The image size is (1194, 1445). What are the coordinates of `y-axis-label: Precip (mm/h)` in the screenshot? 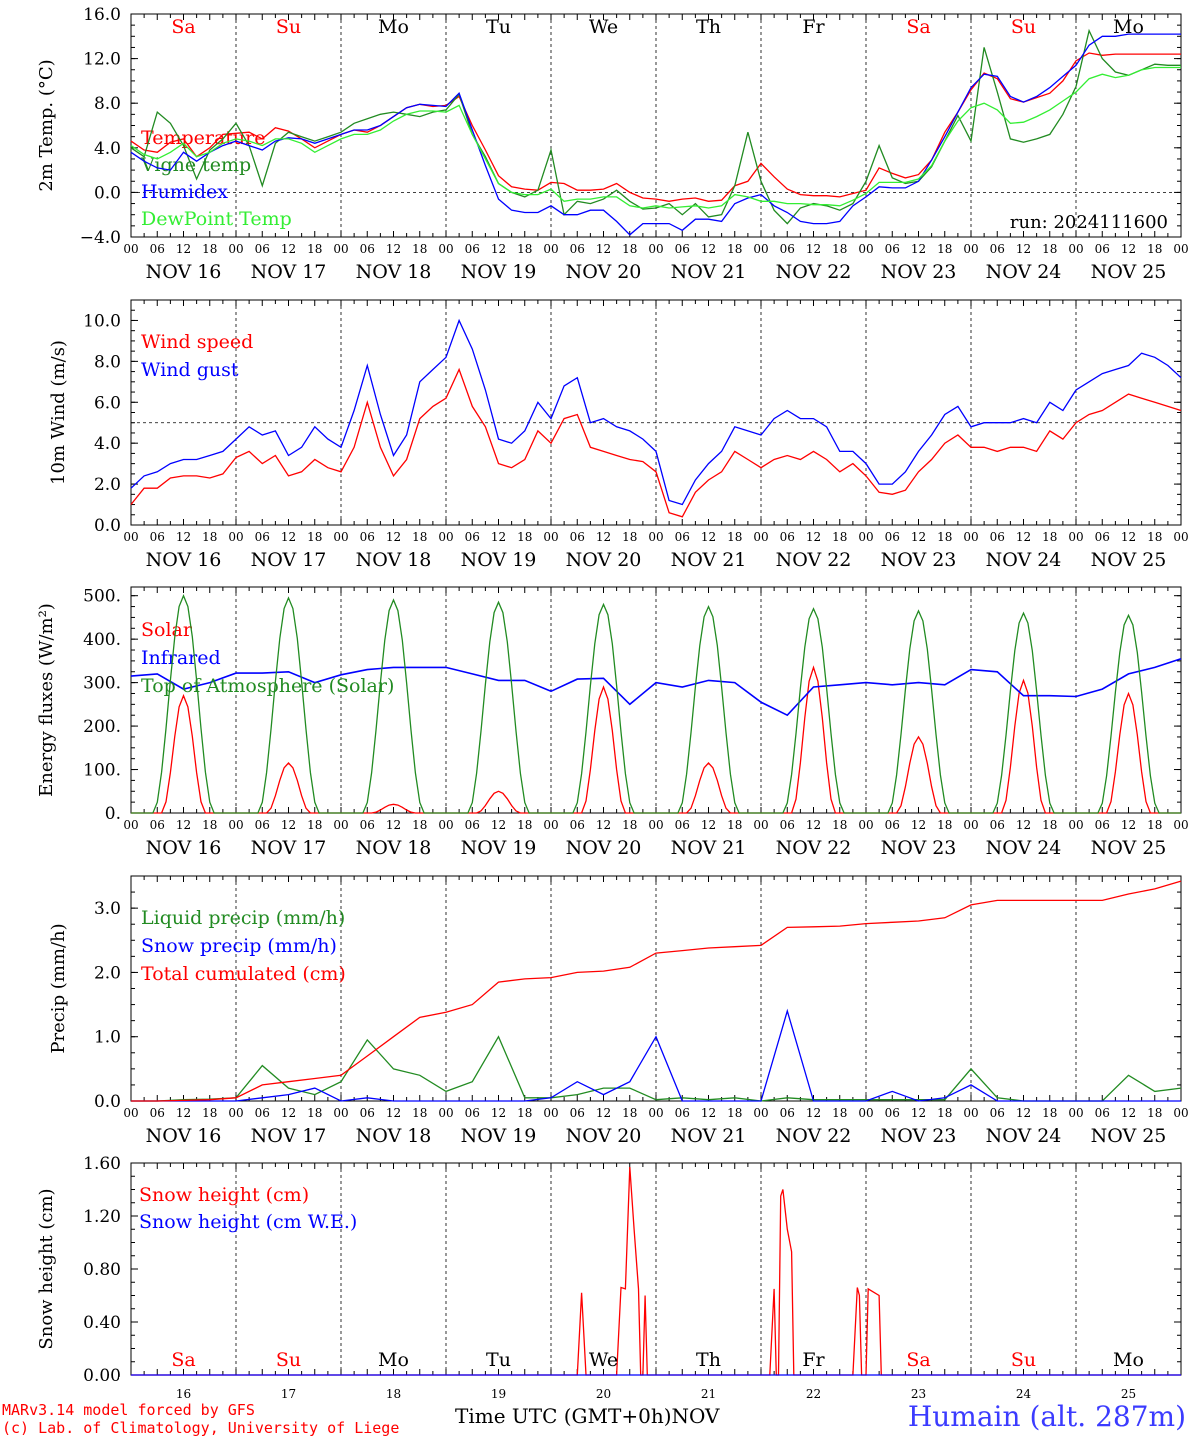 It's located at (58, 988).